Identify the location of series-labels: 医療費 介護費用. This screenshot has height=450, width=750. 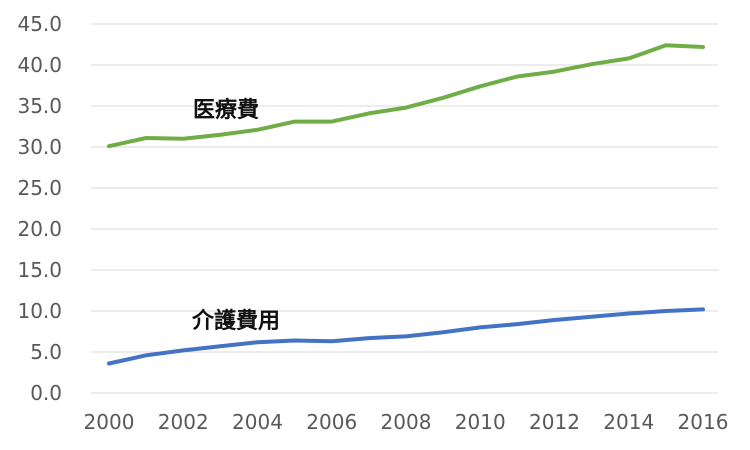
(235, 215).